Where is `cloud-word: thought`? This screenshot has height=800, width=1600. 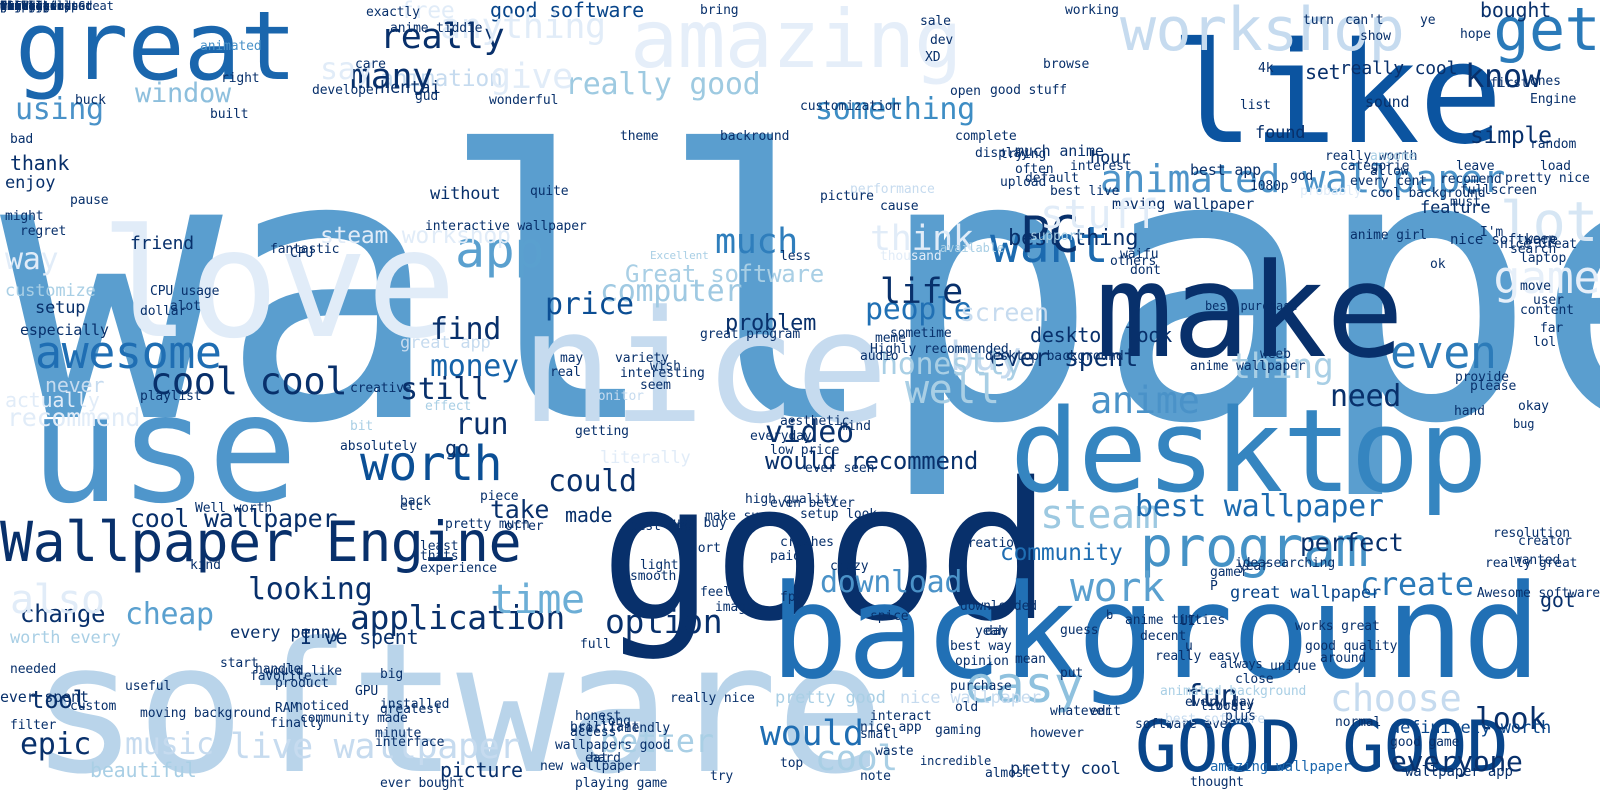 cloud-word: thought is located at coordinates (1217, 782).